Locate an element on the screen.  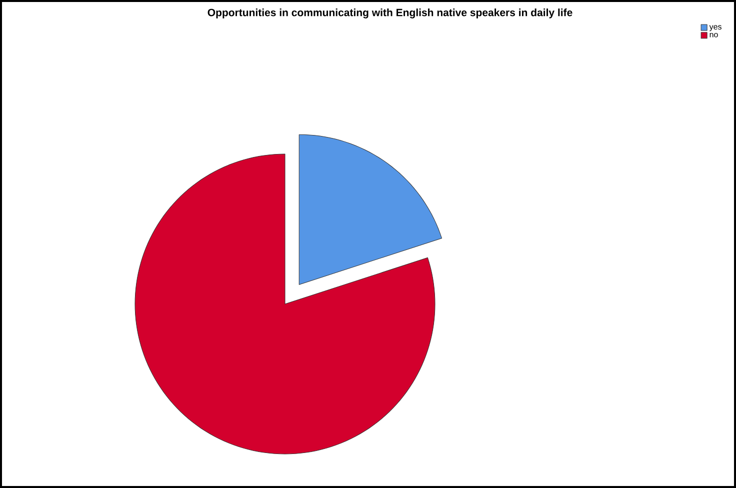
legend-label: no is located at coordinates (714, 35).